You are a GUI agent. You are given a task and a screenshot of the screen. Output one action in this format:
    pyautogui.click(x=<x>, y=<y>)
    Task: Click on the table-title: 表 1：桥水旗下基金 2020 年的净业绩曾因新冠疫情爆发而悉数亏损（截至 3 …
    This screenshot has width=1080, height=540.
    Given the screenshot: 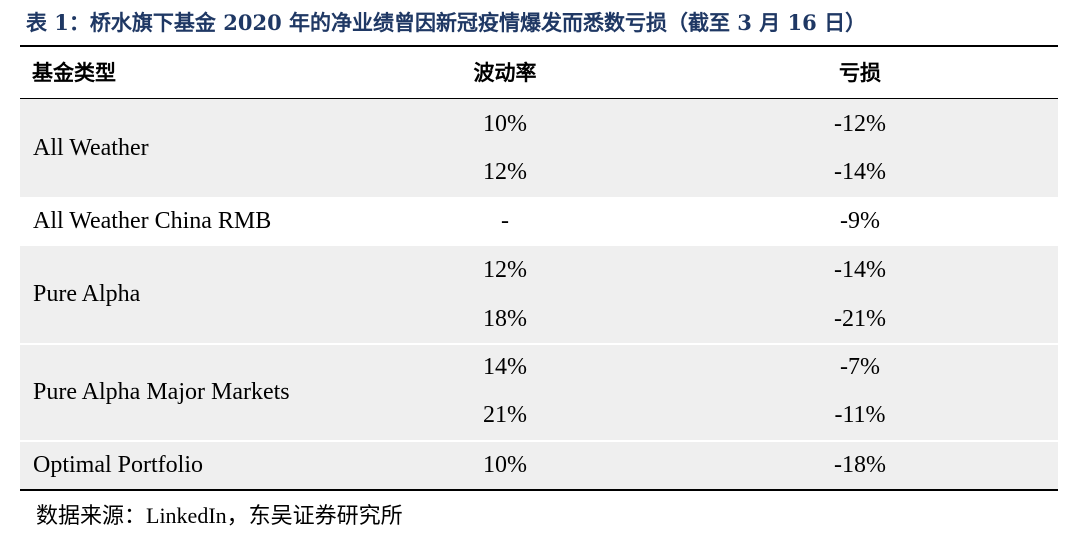 What is the action you would take?
    pyautogui.click(x=446, y=22)
    